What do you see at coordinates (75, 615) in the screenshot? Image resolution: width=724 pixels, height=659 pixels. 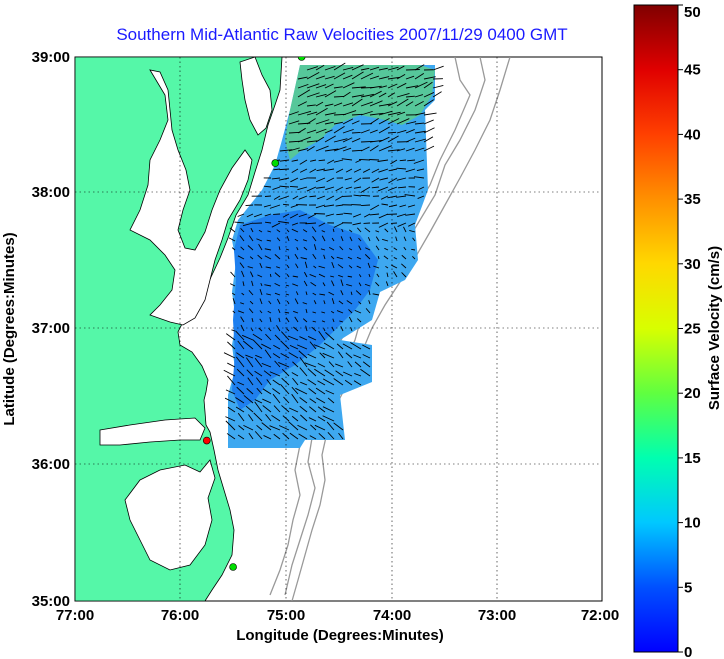 I see `x-tick-label: 77:00` at bounding box center [75, 615].